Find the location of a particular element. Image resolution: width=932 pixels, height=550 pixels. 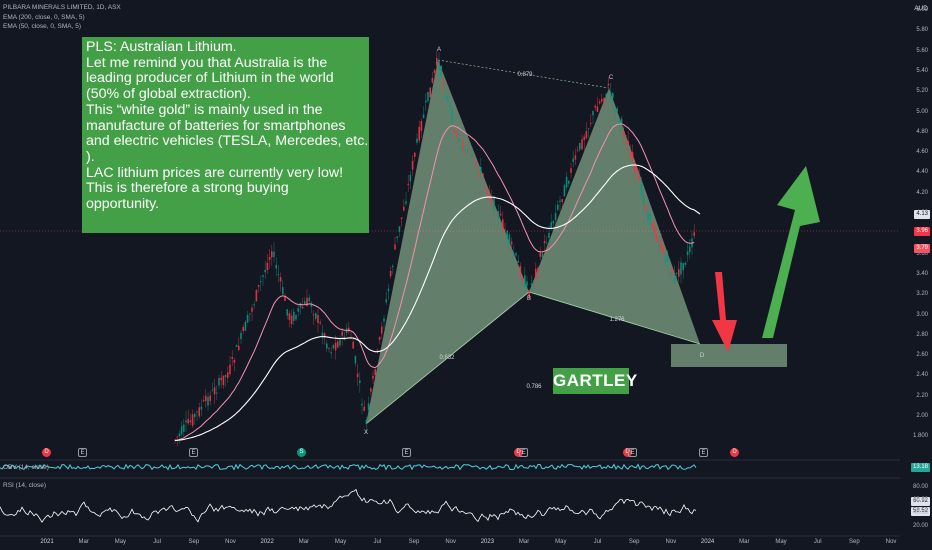

target-zone is located at coordinates (729, 355).